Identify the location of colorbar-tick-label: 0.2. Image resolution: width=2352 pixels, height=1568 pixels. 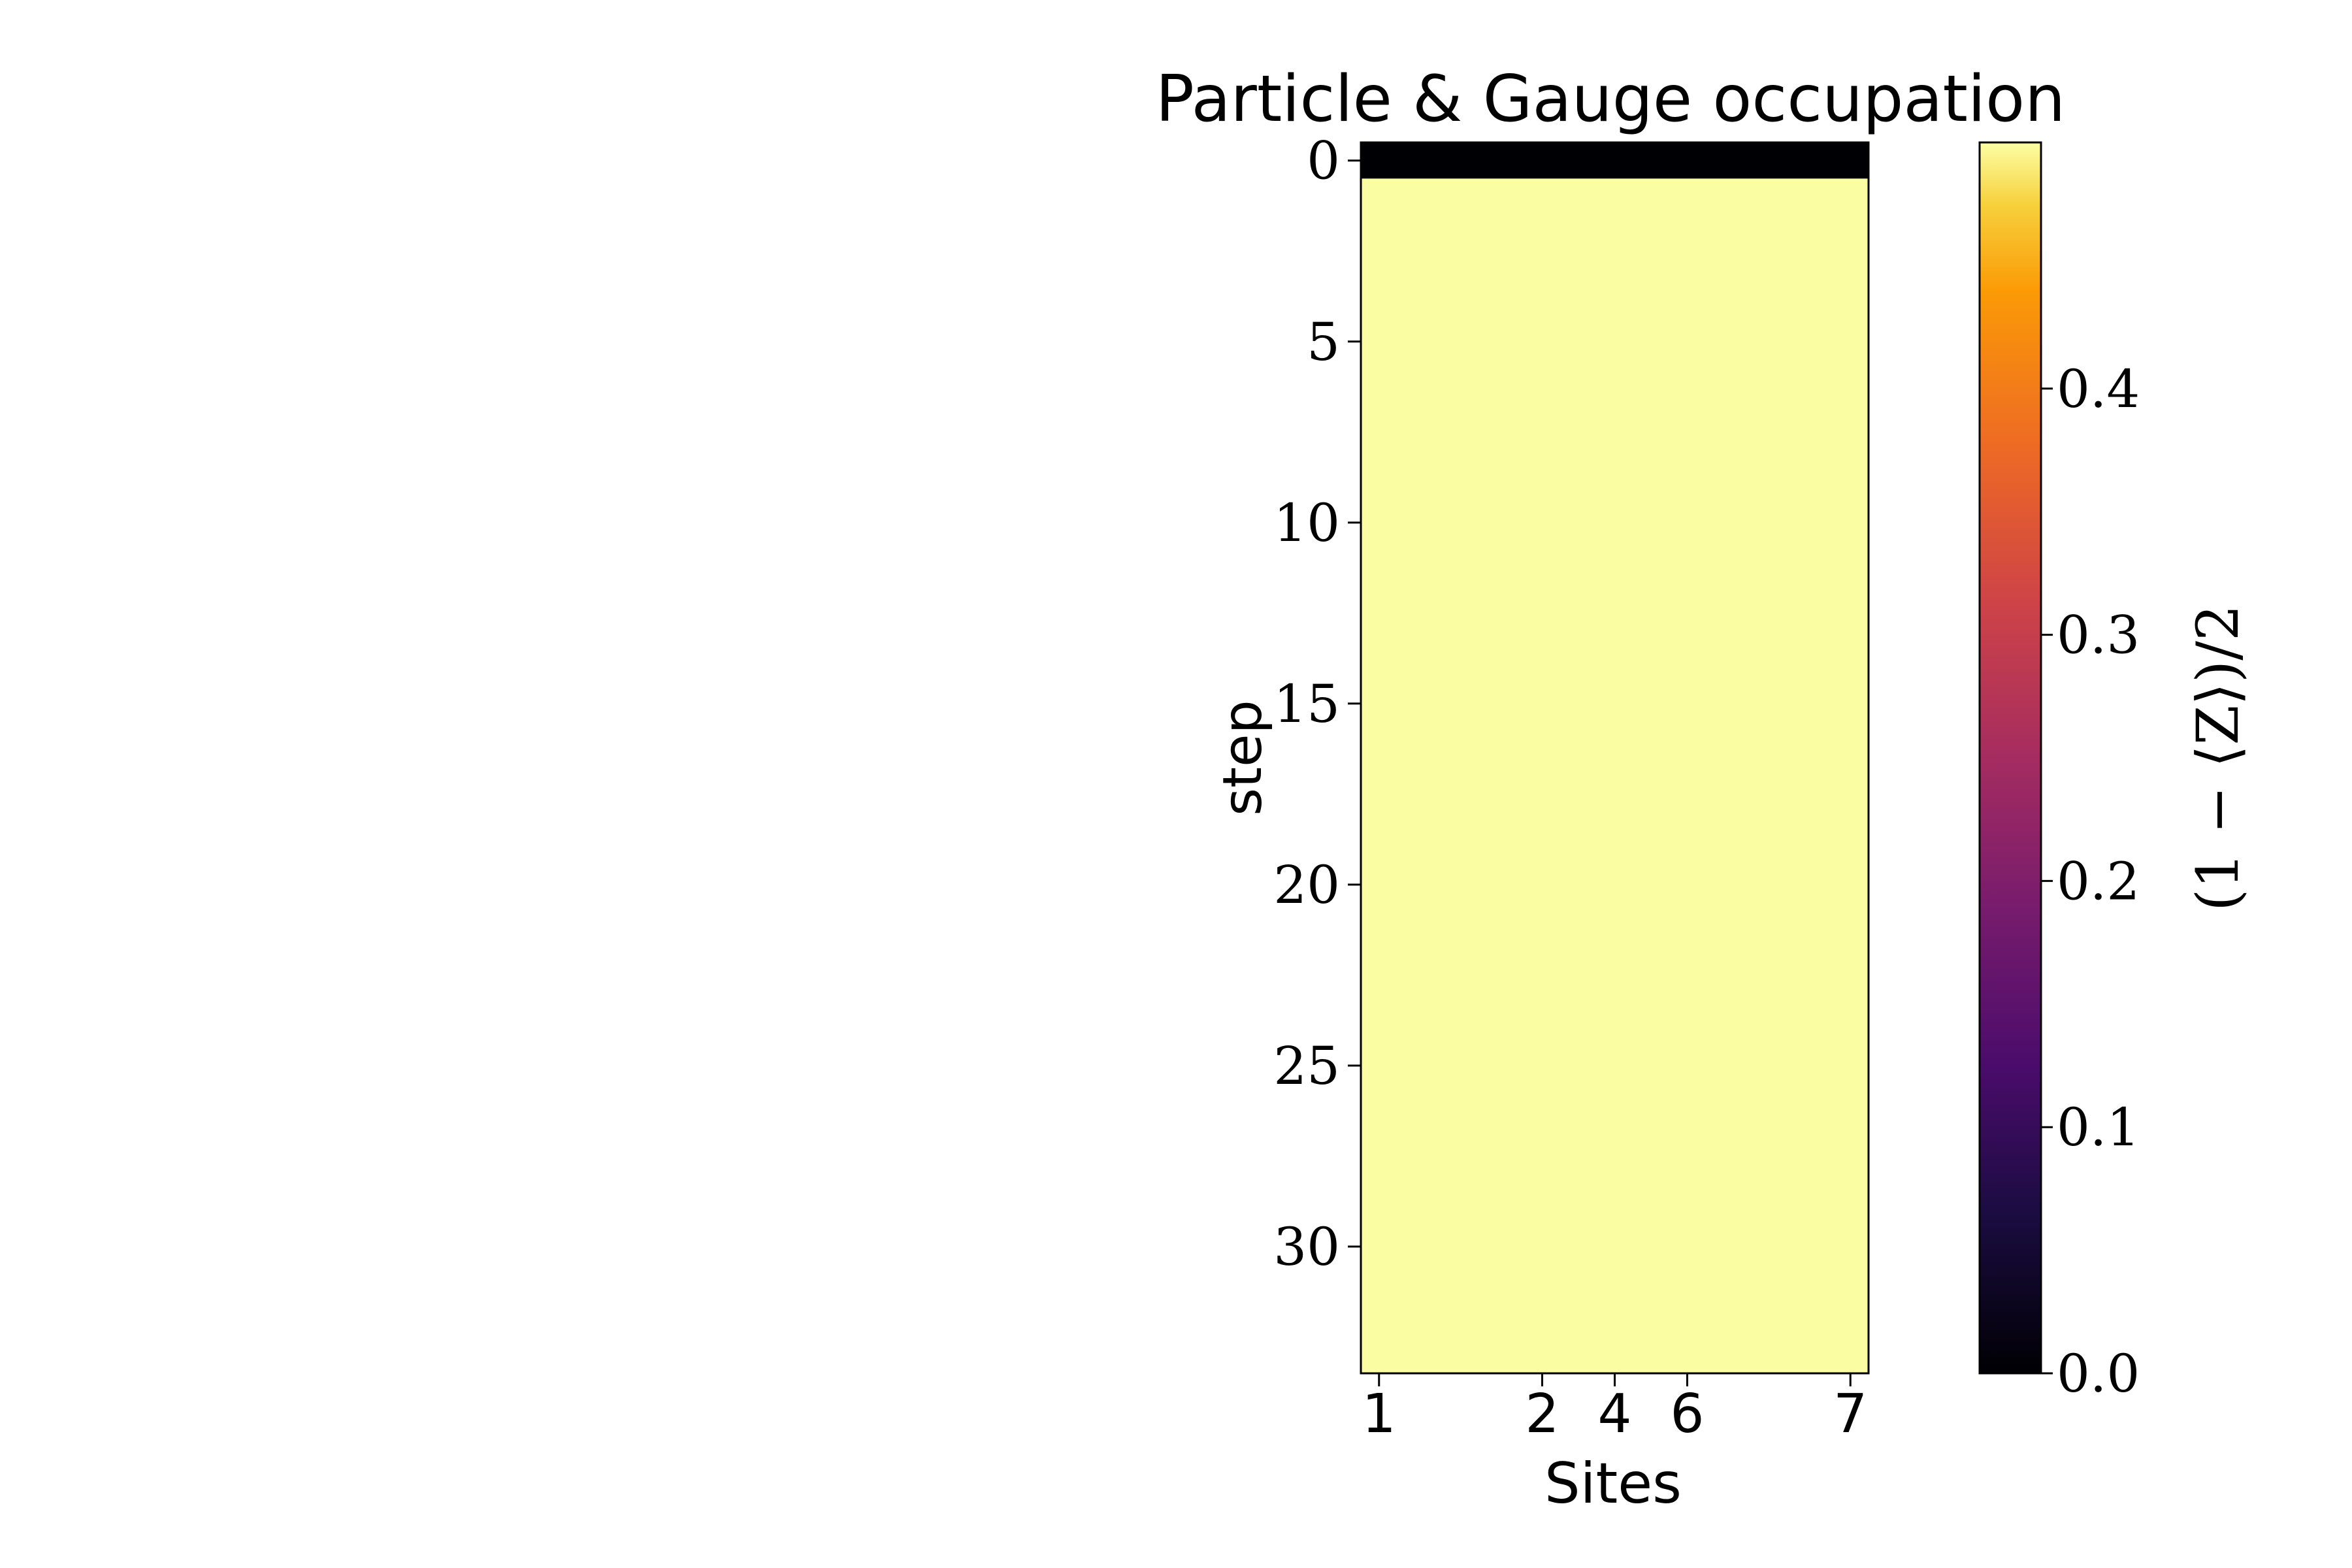
(2098, 881).